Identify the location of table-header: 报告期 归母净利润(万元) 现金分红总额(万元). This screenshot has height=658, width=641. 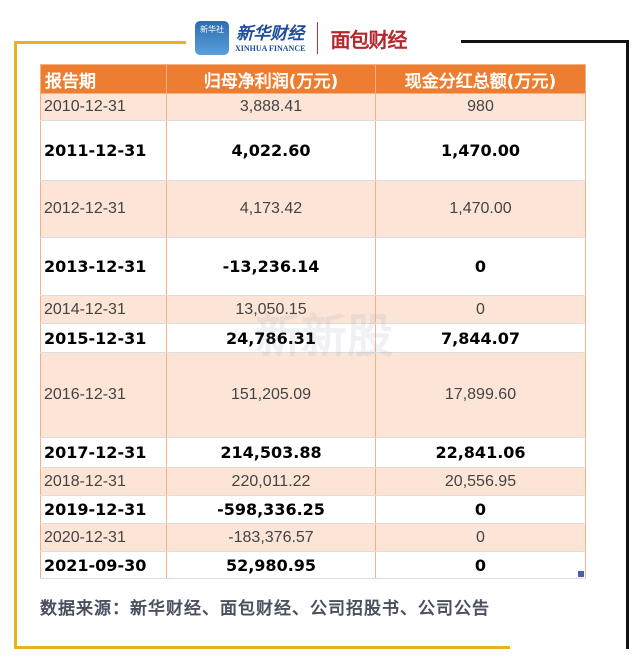
(313, 79).